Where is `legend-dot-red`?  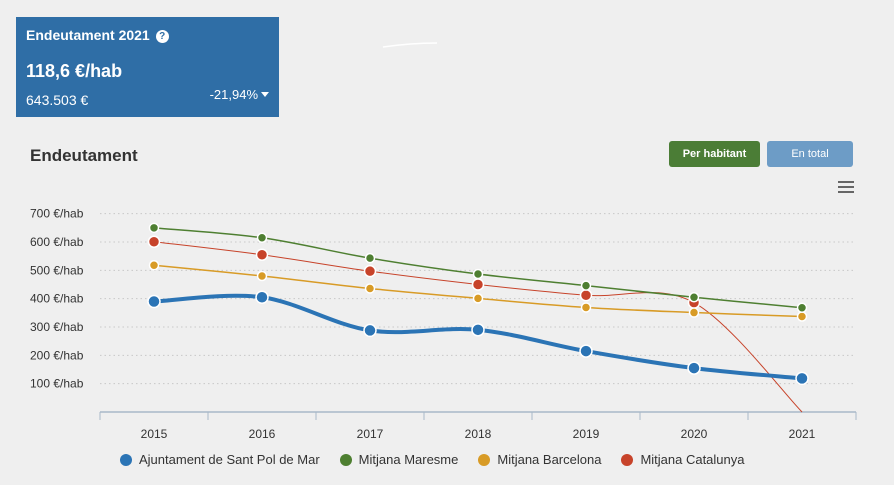 legend-dot-red is located at coordinates (627, 459).